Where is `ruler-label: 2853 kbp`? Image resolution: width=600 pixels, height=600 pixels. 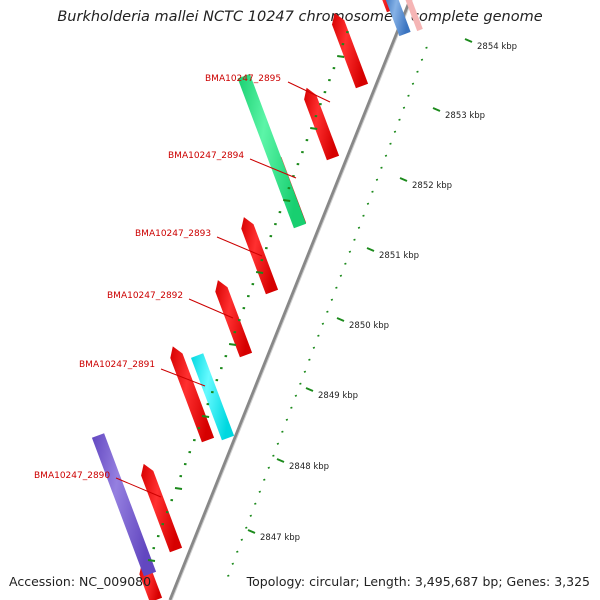 ruler-label: 2853 kbp is located at coordinates (465, 116).